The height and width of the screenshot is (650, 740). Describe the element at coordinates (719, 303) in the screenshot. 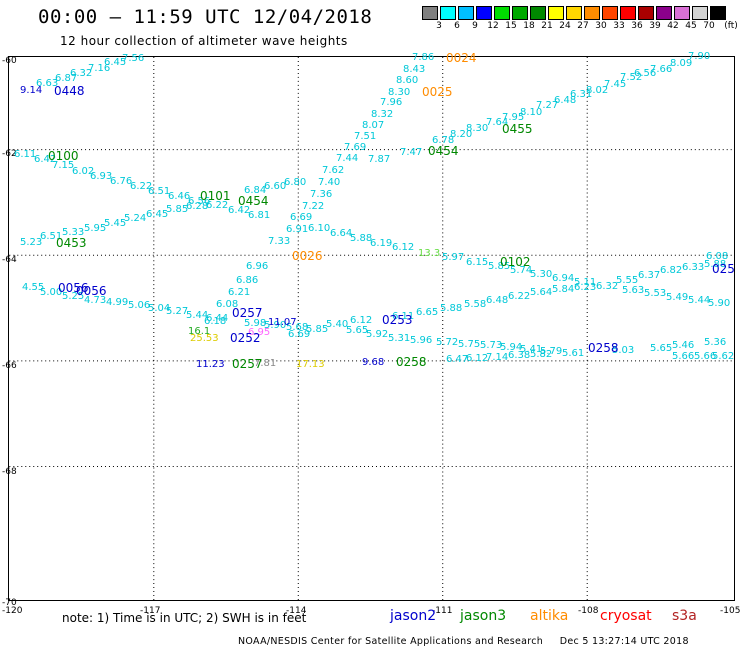

I see `wave-height-label: 5.90` at that location.